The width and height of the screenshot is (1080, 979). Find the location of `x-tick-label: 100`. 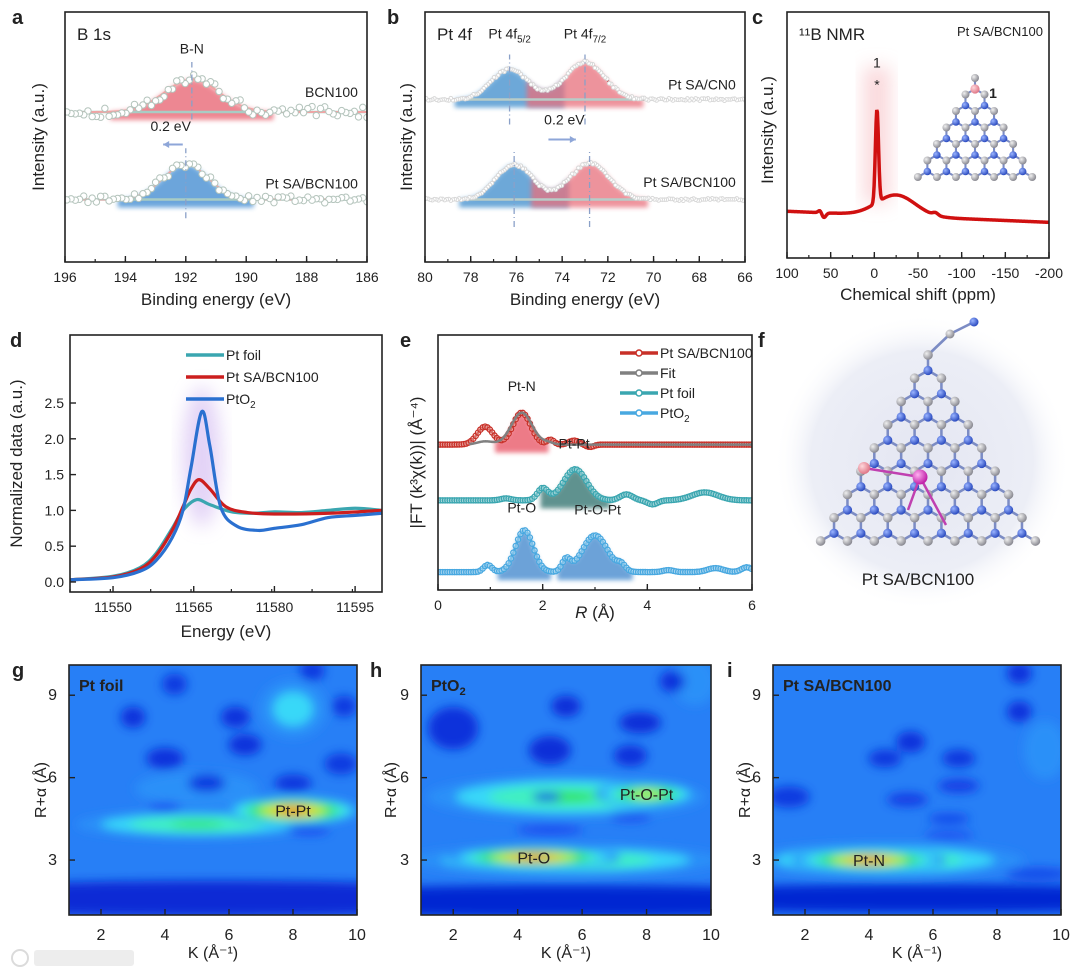

x-tick-label: 100 is located at coordinates (787, 273).